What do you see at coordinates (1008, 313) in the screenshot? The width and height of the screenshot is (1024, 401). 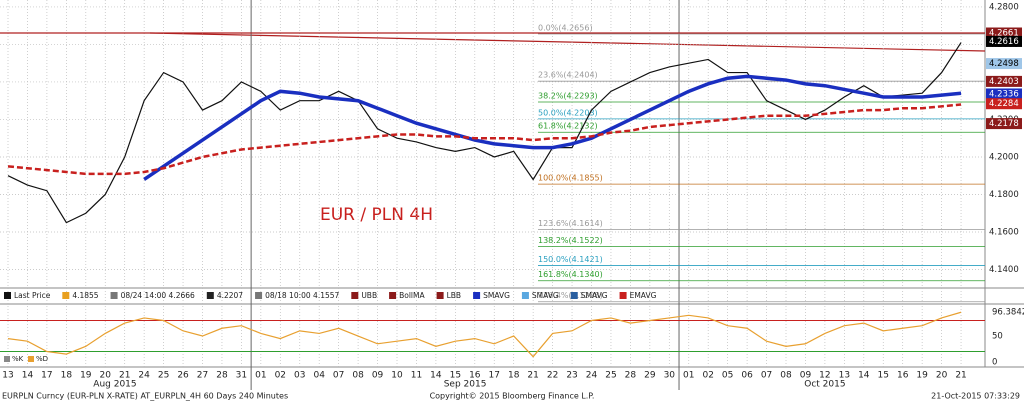 I see `osc-tick-label: 96.3842` at bounding box center [1008, 313].